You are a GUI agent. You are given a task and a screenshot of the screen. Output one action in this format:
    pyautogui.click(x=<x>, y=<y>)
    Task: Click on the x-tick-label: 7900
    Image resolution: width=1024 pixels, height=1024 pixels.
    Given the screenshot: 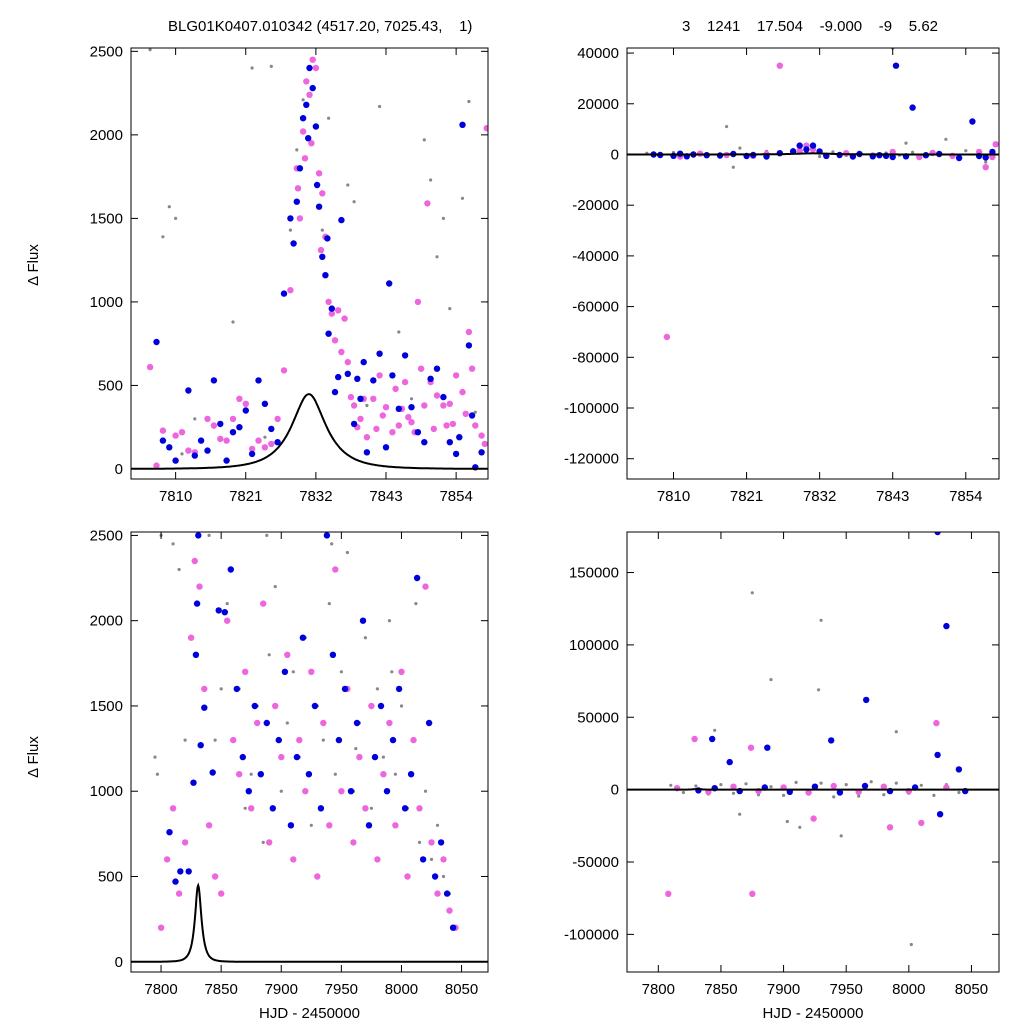 What is the action you would take?
    pyautogui.click(x=783, y=989)
    